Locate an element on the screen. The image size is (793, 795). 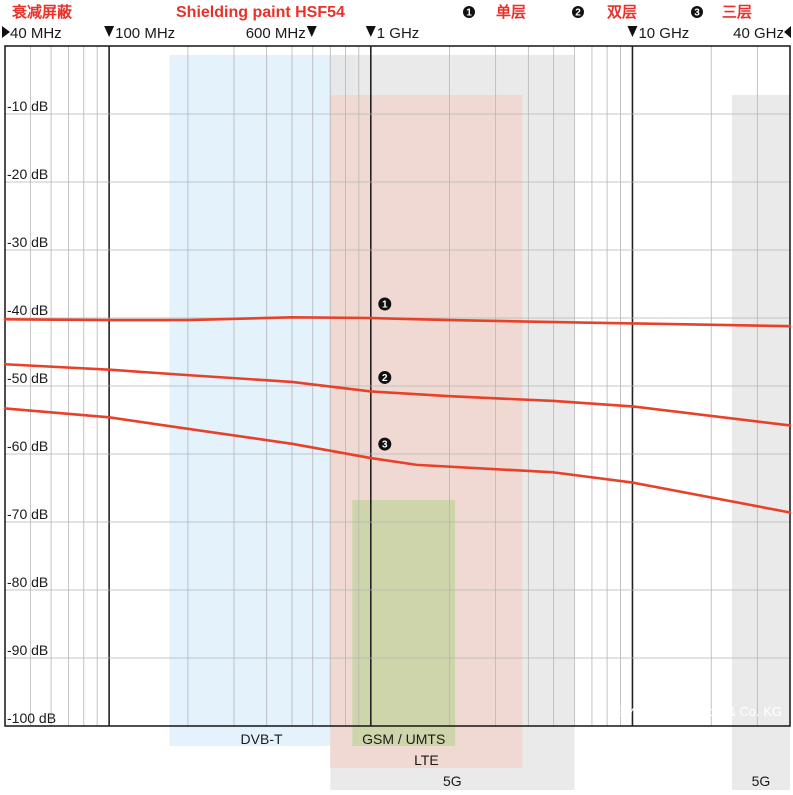
freq-label-2: 600 MHz is located at coordinates (276, 33).